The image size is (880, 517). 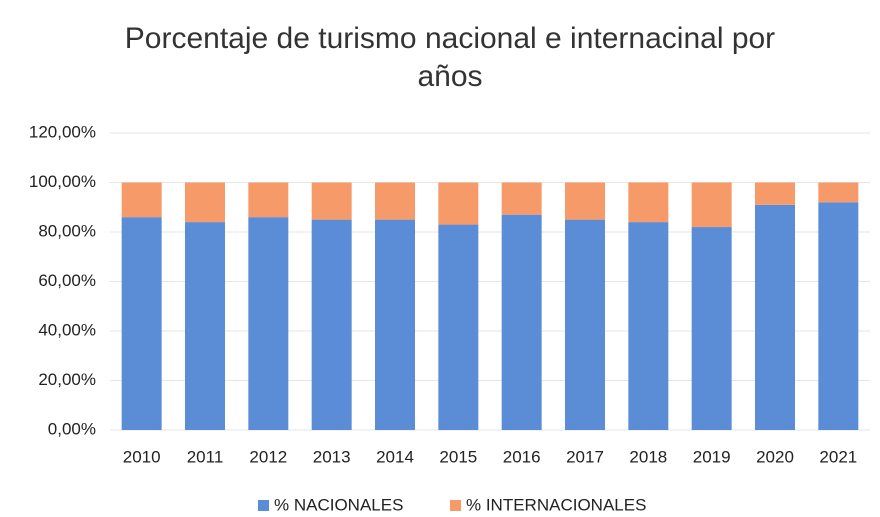 What do you see at coordinates (395, 456) in the screenshot?
I see `x-tick-label: 2014` at bounding box center [395, 456].